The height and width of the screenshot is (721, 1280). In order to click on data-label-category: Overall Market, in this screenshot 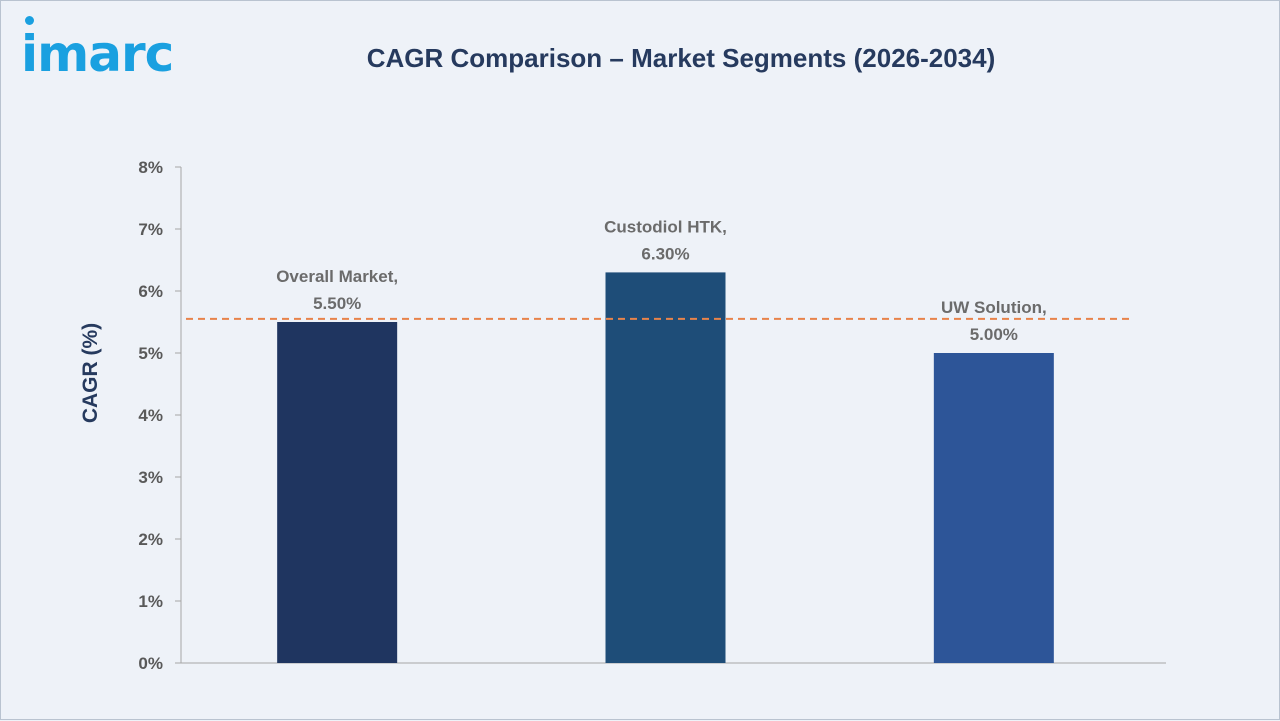, I will do `click(337, 276)`.